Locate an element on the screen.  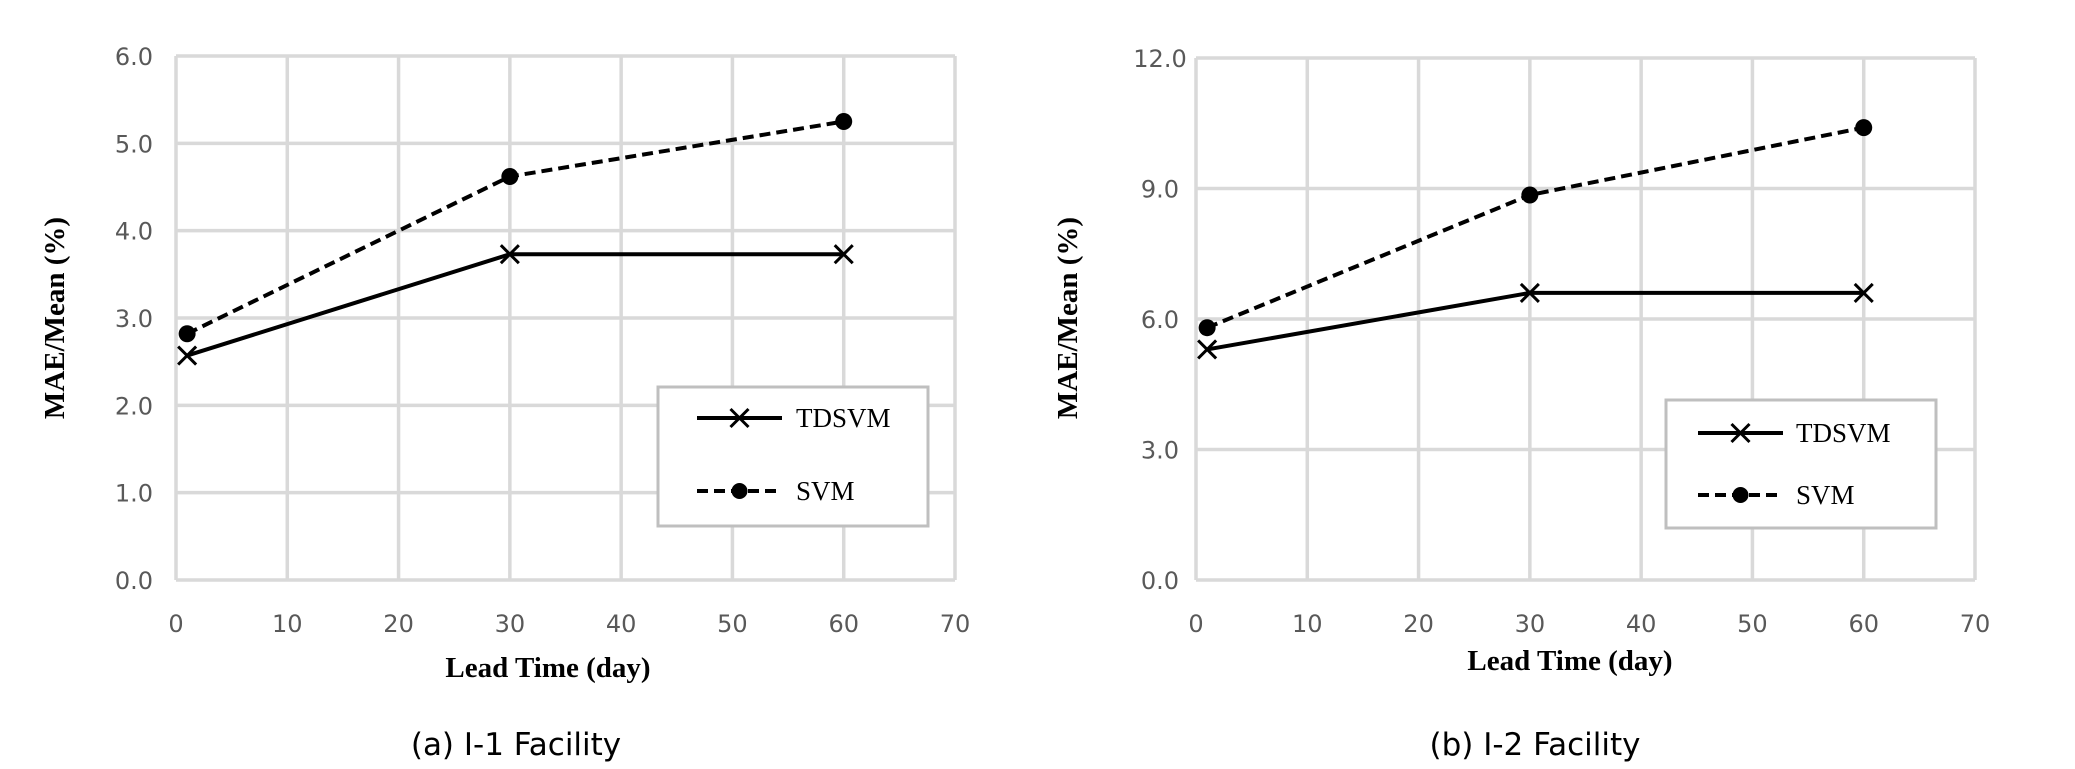
y-tick-label: 9.0 is located at coordinates (1160, 190).